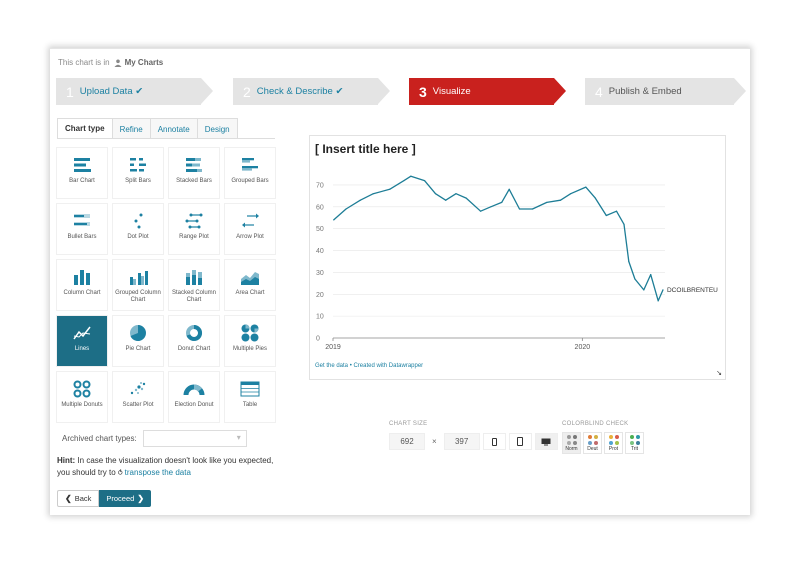 The image size is (800, 565). Describe the element at coordinates (719, 373) in the screenshot. I see `resize-handle-icon: ↘` at that location.